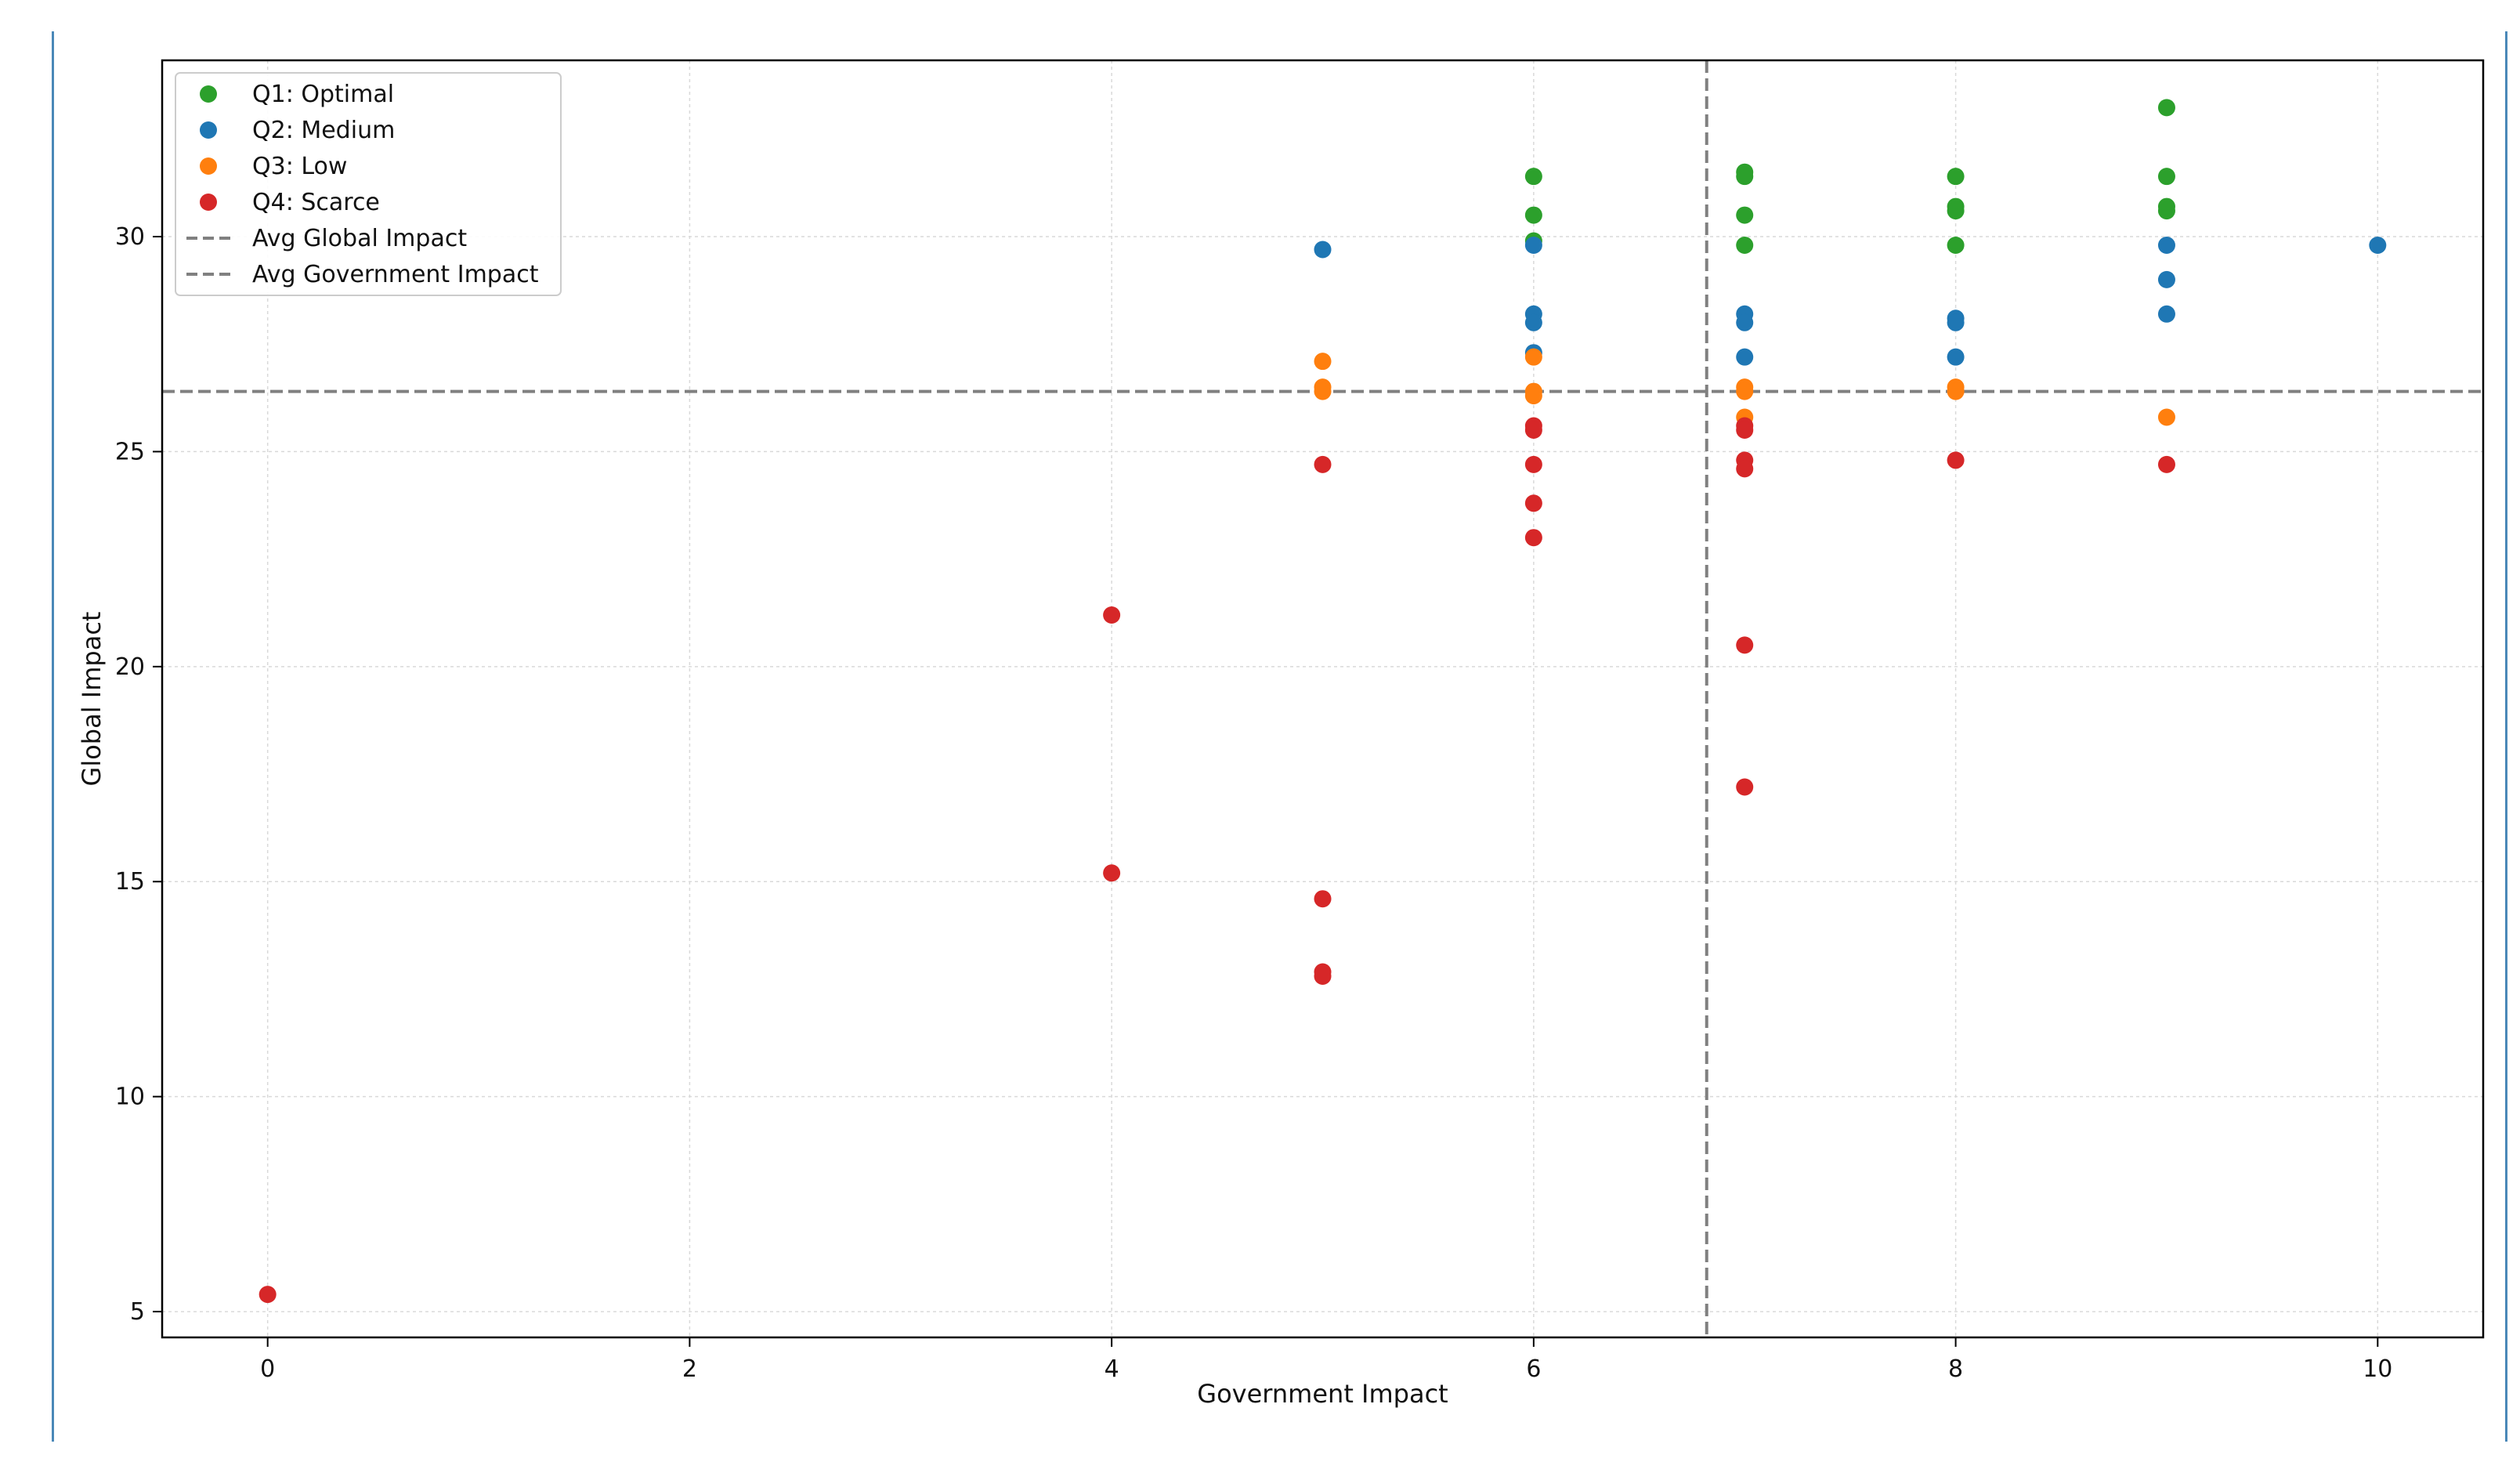 This screenshot has height=1480, width=2520. Describe the element at coordinates (1326, 1360) in the screenshot. I see `x-axis-ticks: 0 2 4 6 8 10` at that location.